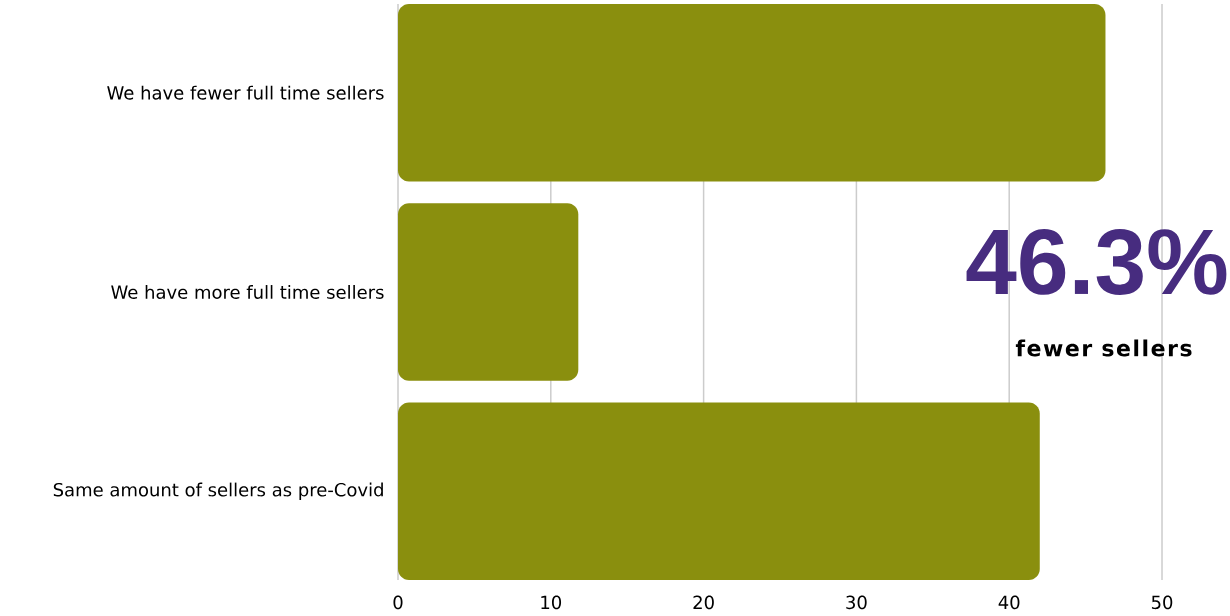  I want to click on x-tick-label: 50, so click(1162, 602).